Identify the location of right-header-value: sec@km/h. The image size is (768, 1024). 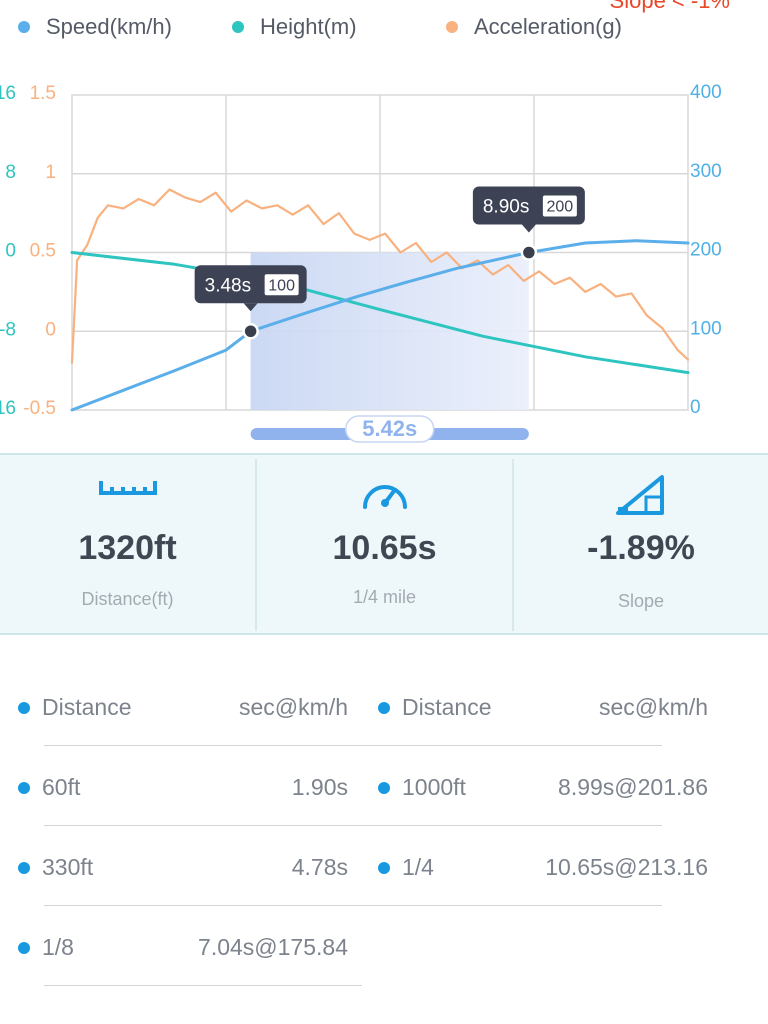
(653, 707).